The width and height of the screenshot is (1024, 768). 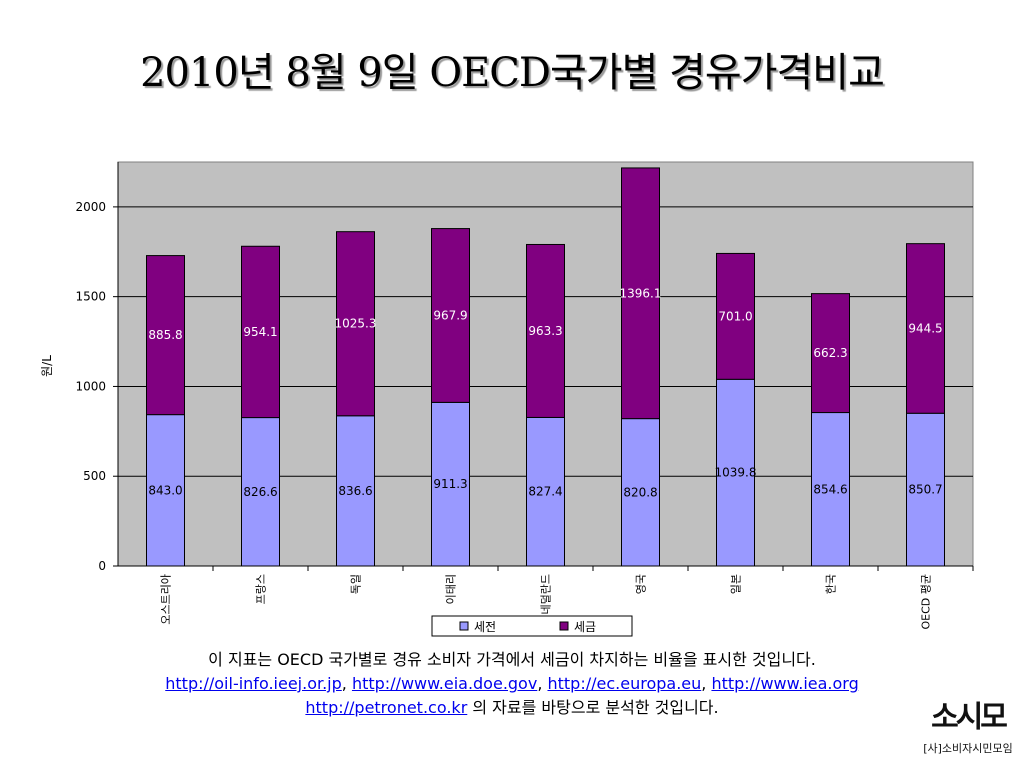 What do you see at coordinates (969, 717) in the screenshot?
I see `logo-mark: 소시모` at bounding box center [969, 717].